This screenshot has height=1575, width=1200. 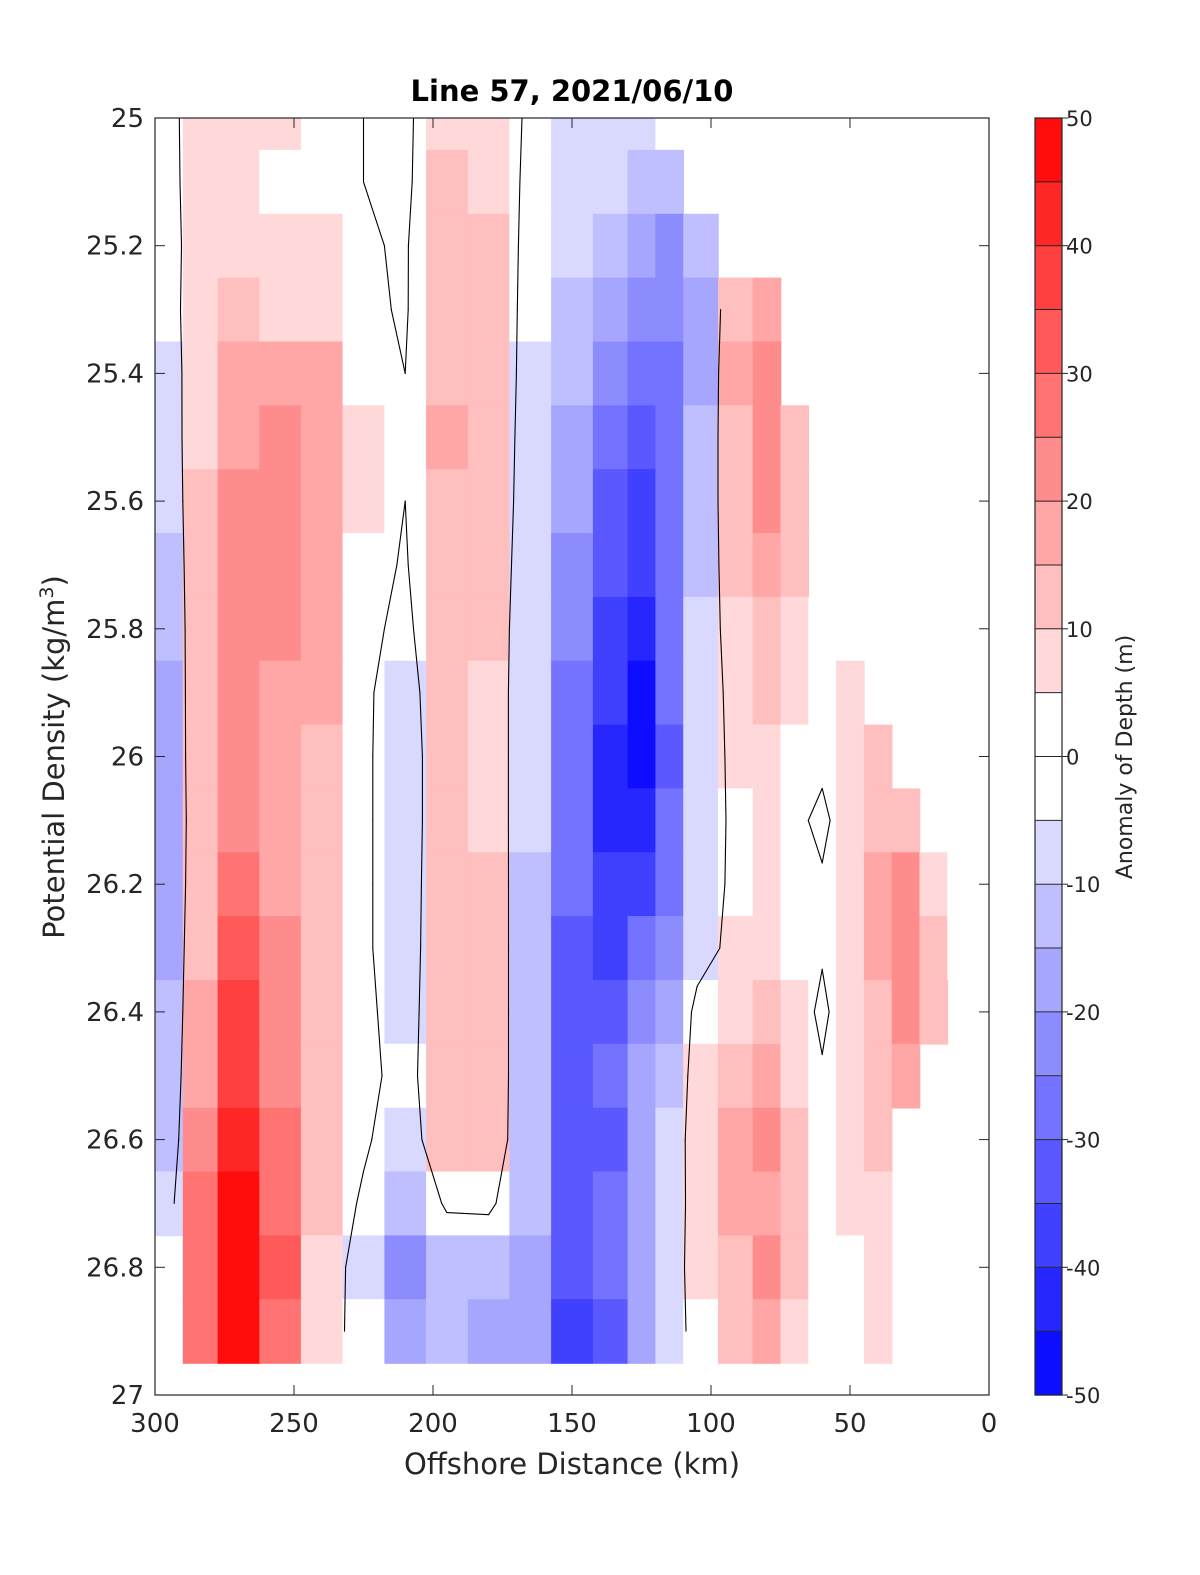 I want to click on colorbar-tick-label: 10, so click(x=1079, y=630).